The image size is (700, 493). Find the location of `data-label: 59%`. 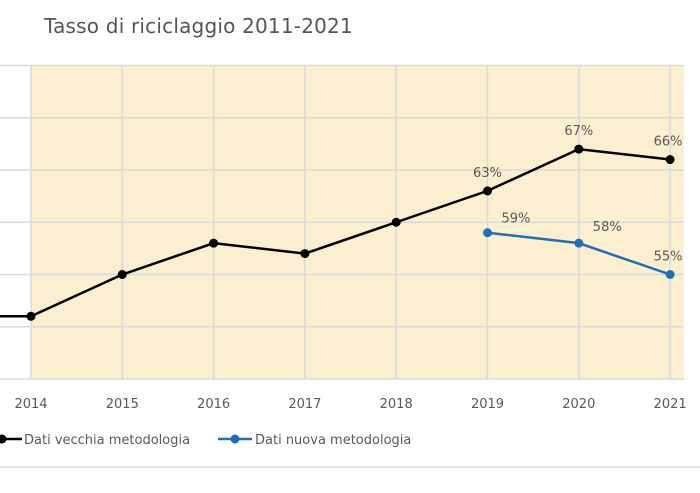

data-label: 59% is located at coordinates (516, 219).